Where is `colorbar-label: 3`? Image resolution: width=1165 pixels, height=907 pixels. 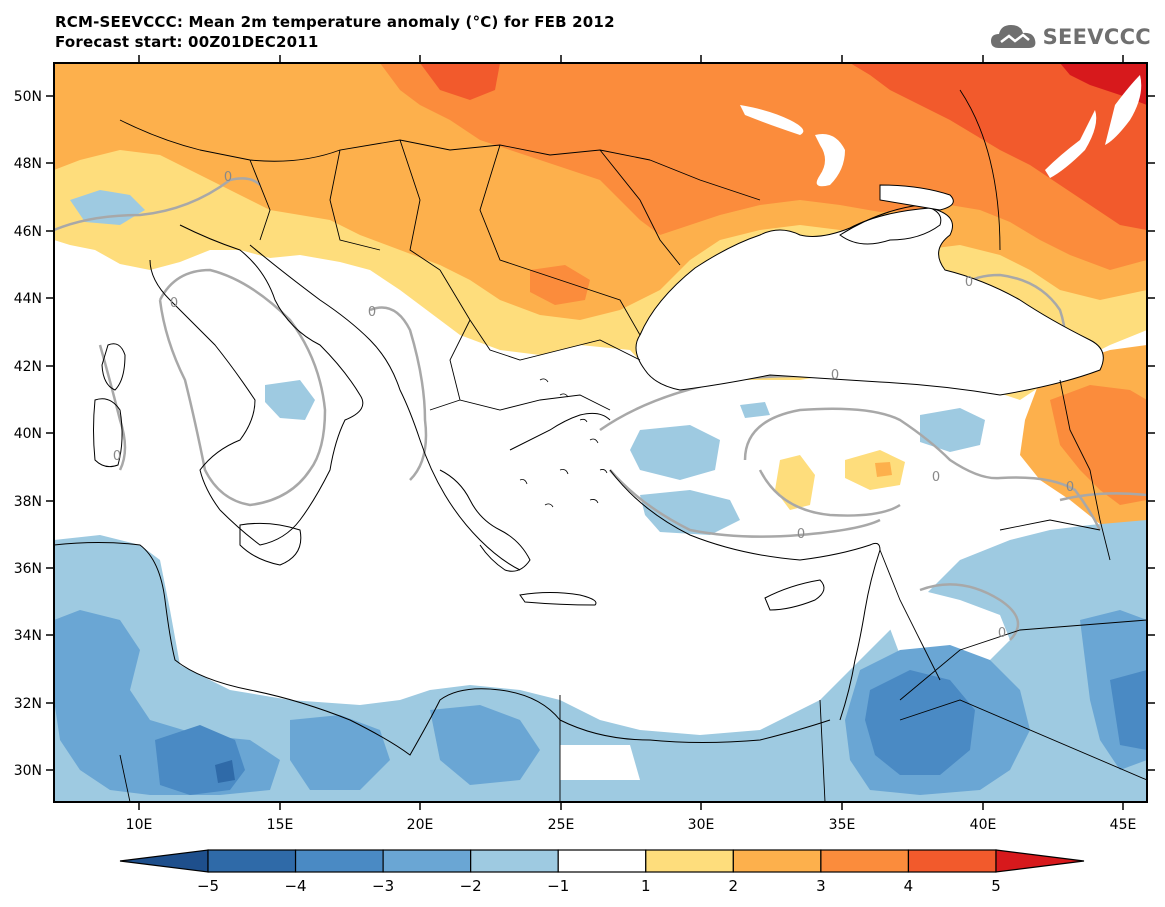
colorbar-label: 3 is located at coordinates (821, 886).